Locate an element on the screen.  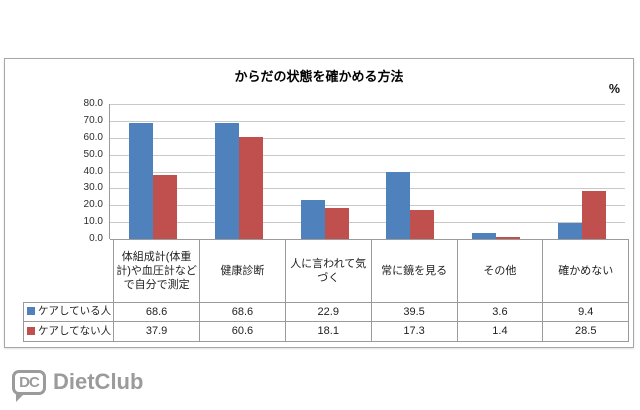
chart-title: からだの状態を確かめる方法 is located at coordinates (319, 76).